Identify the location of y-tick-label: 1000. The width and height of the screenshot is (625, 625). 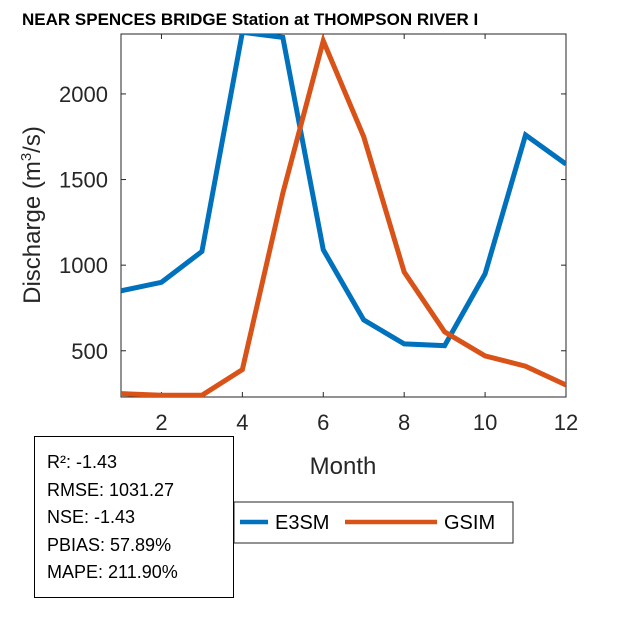
(83, 265).